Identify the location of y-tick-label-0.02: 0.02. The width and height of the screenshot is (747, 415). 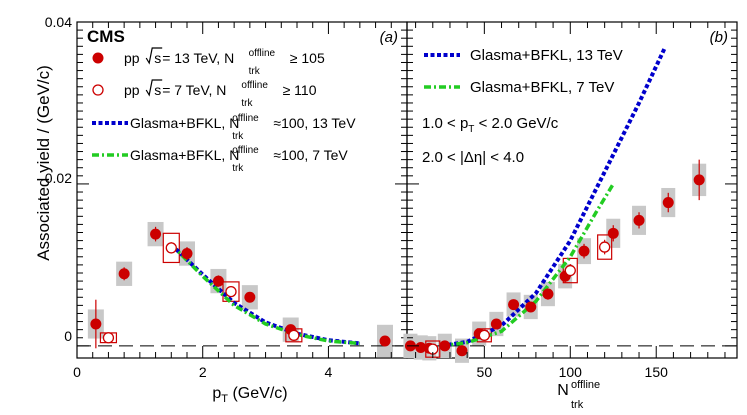
(58, 178).